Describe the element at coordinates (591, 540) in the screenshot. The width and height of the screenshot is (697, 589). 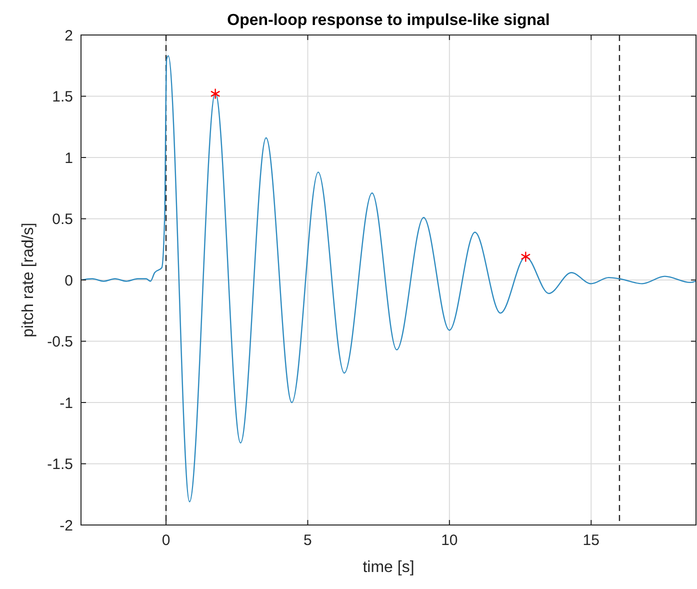
I see `x-tick-label: 15` at that location.